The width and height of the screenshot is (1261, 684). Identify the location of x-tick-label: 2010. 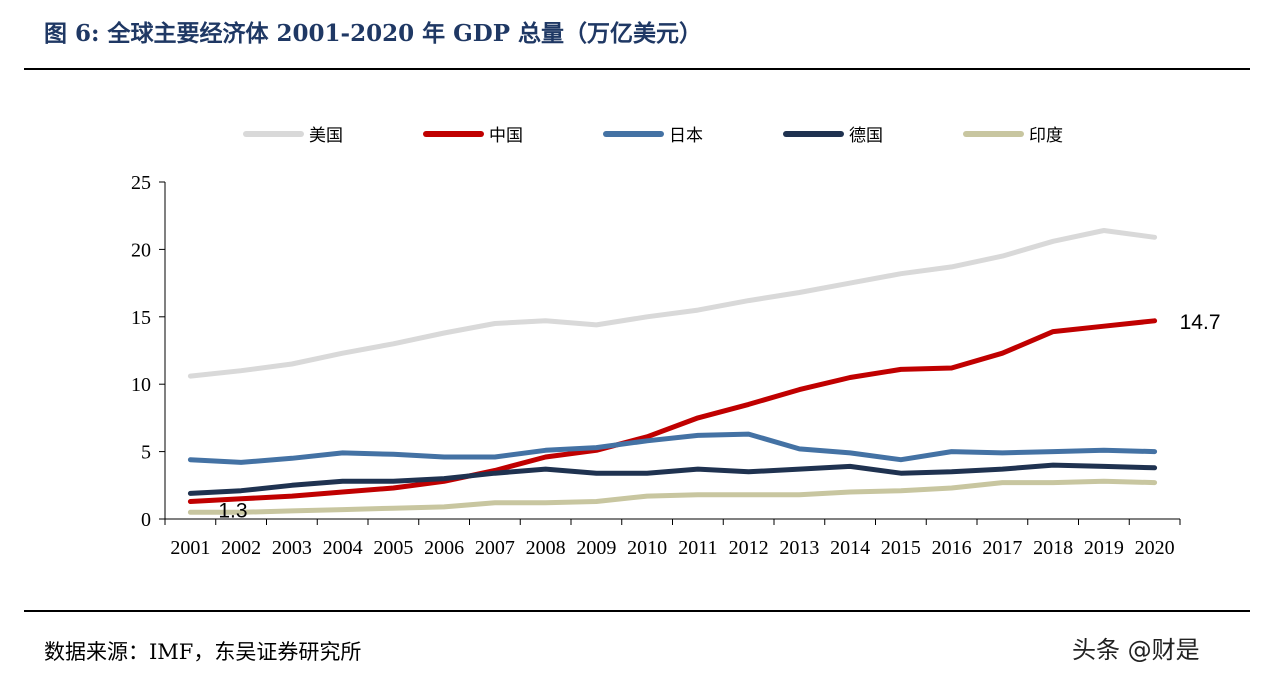
(647, 548).